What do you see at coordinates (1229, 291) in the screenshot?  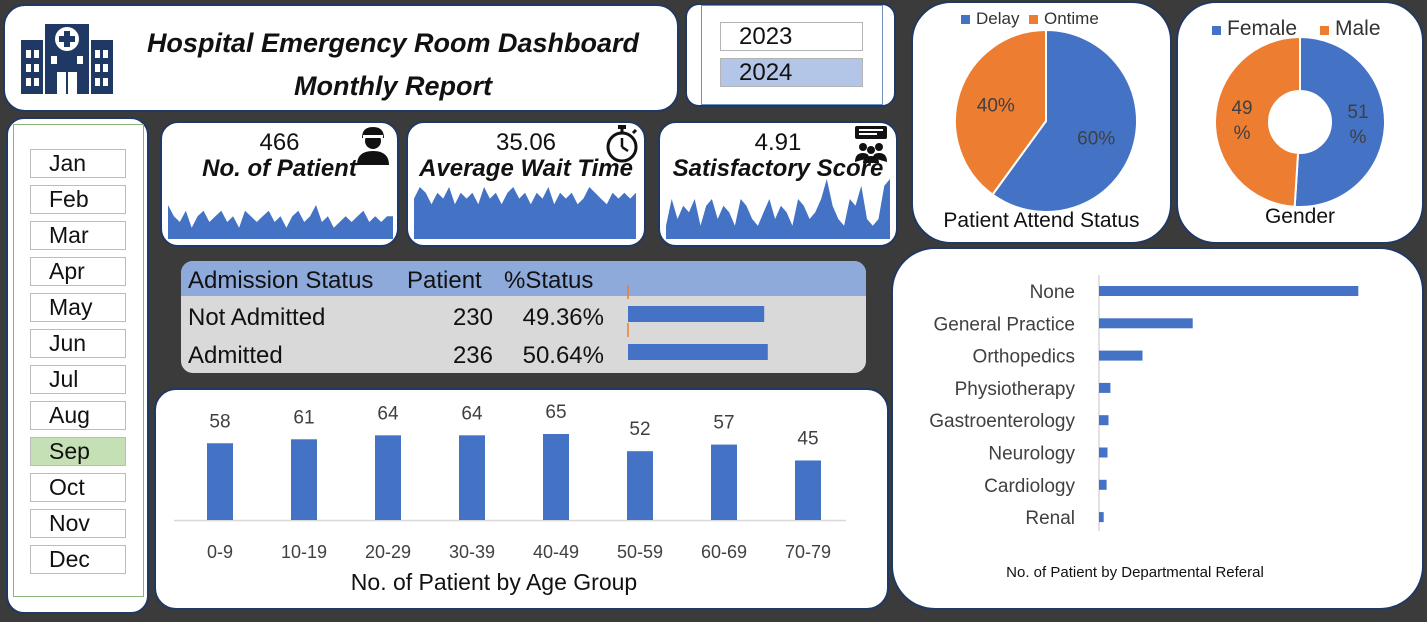 I see `dept-bar-none` at bounding box center [1229, 291].